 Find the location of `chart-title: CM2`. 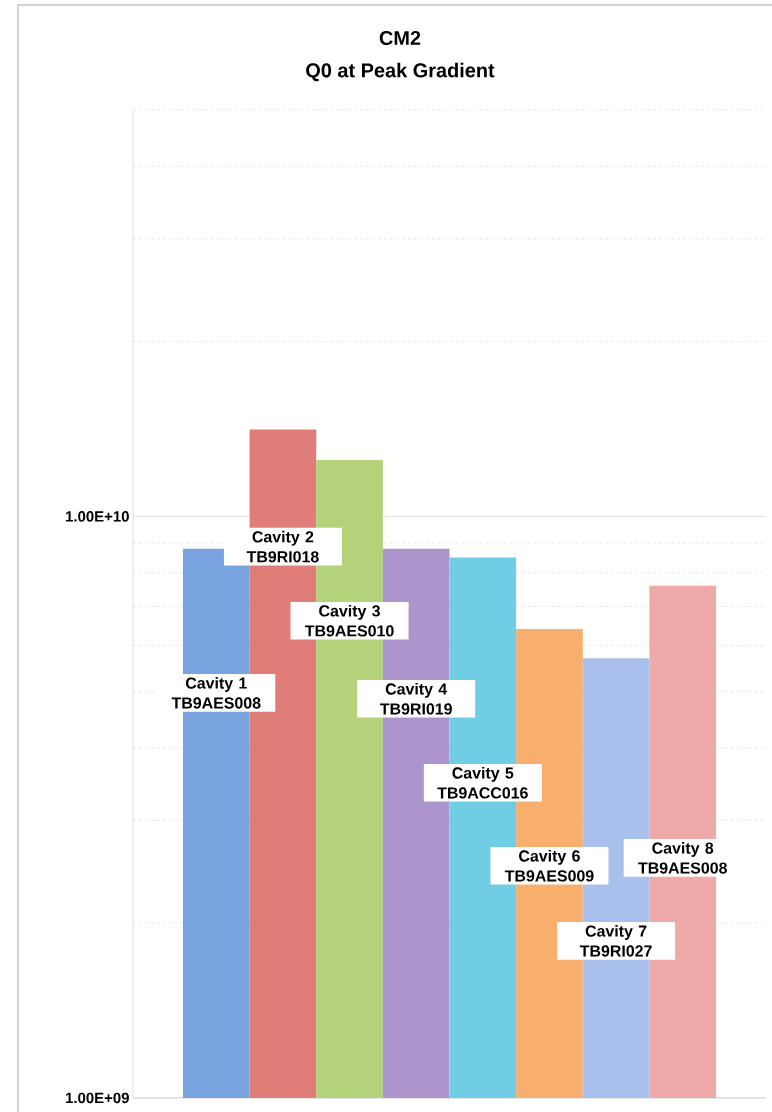

chart-title: CM2 is located at coordinates (400, 38).